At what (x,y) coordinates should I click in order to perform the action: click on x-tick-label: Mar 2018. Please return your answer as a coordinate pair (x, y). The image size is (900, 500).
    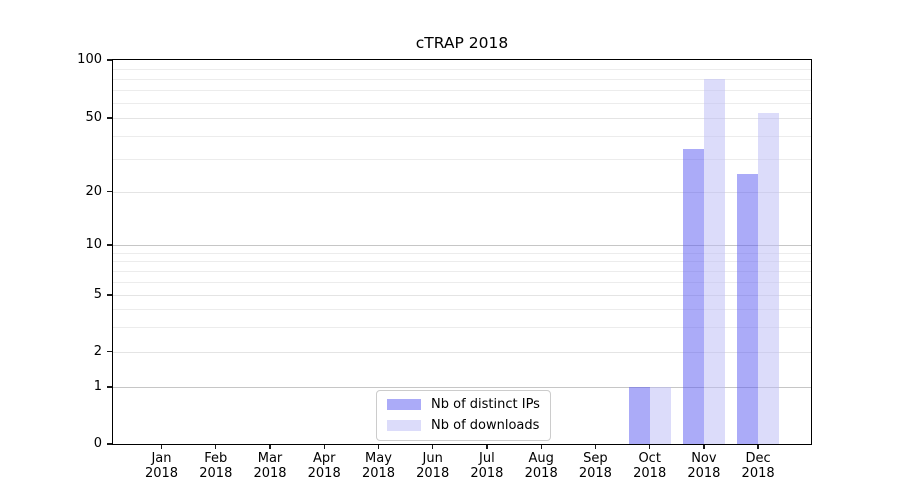
    Looking at the image, I should click on (270, 466).